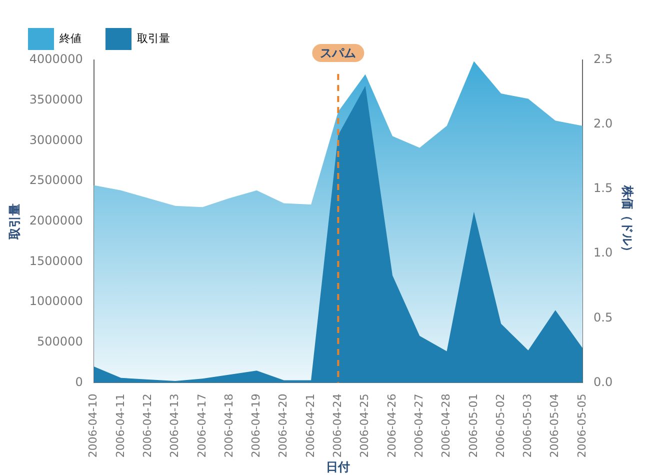 This screenshot has width=646, height=475. Describe the element at coordinates (56, 220) in the screenshot. I see `y-tick-label: 2000000` at that location.